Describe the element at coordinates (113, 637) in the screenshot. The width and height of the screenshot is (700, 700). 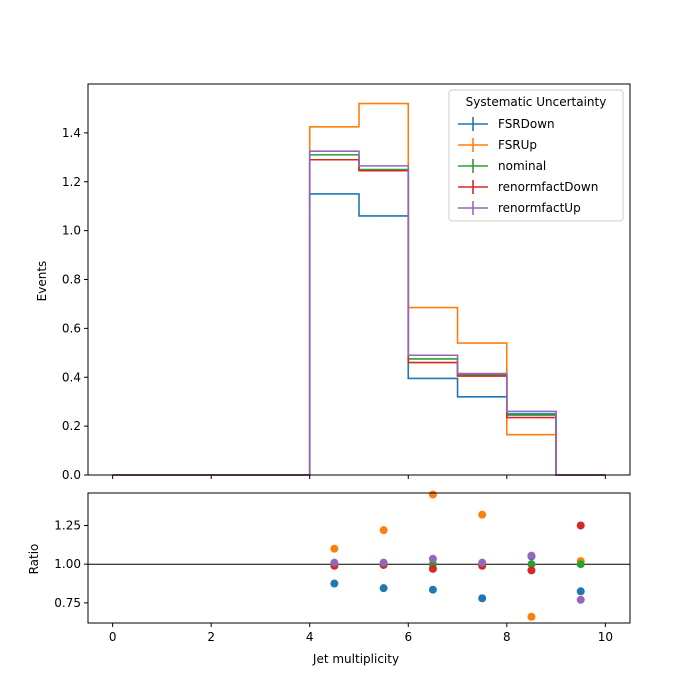
I see `ratio-x-tick-label: 0` at that location.